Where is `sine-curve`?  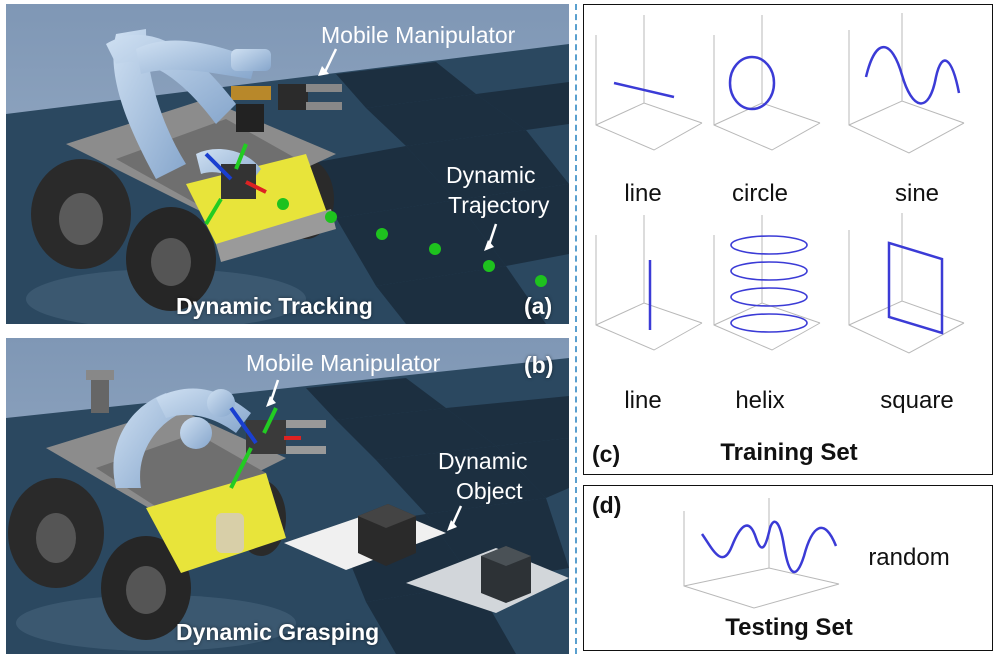 sine-curve is located at coordinates (912, 75).